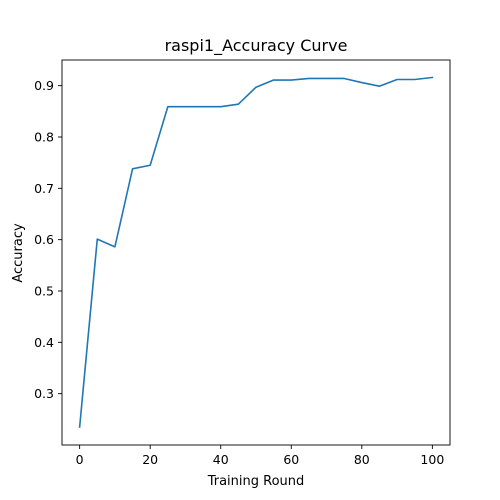 The height and width of the screenshot is (500, 500). Describe the element at coordinates (291, 459) in the screenshot. I see `x-tick-label: 60` at that location.